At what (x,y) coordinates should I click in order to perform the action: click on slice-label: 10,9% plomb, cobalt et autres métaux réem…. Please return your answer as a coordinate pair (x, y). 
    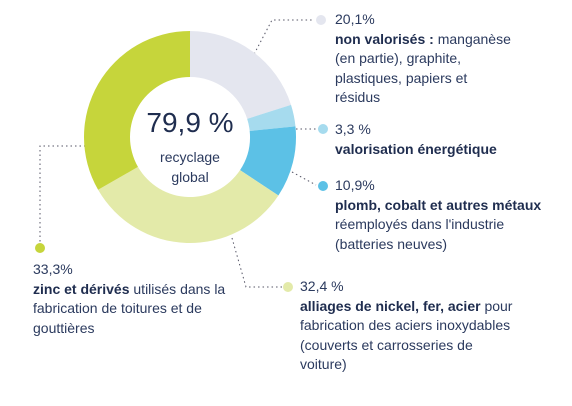
    Looking at the image, I should click on (442, 215).